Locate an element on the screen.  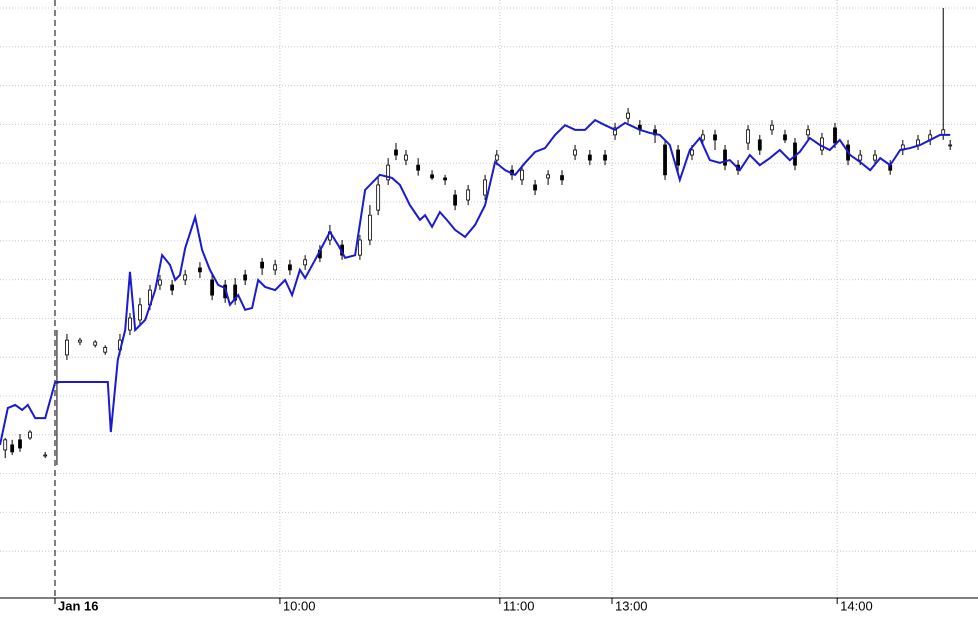
x-tick-label: Jan 16 is located at coordinates (78, 605).